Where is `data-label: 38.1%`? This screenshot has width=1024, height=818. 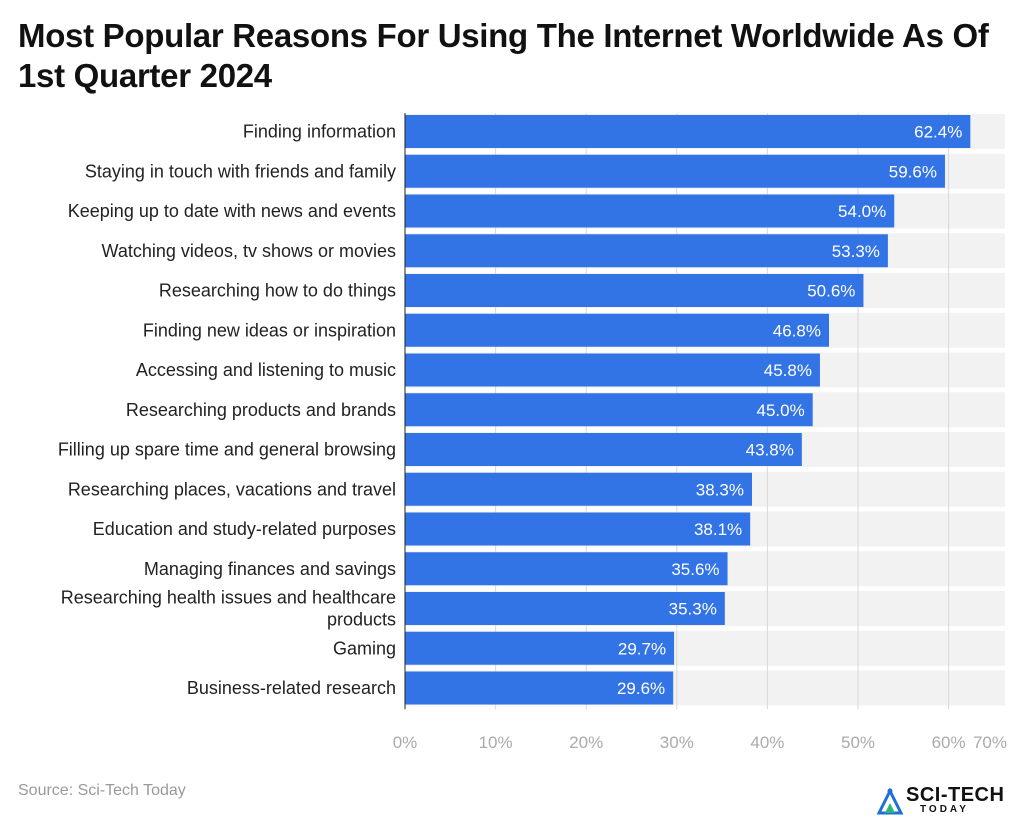
data-label: 38.1% is located at coordinates (718, 529).